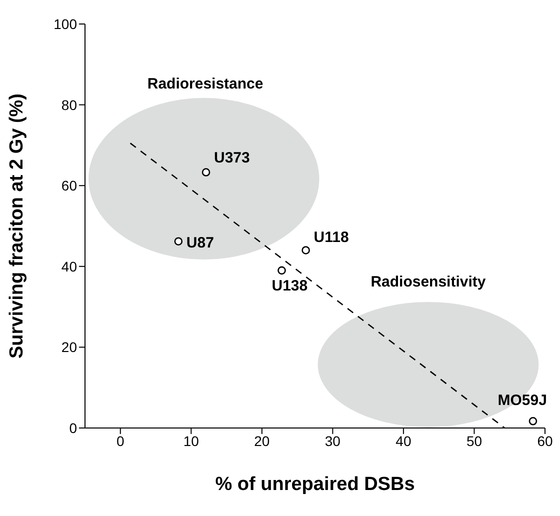 Image resolution: width=560 pixels, height=516 pixels. I want to click on x-tick-label: 10, so click(191, 440).